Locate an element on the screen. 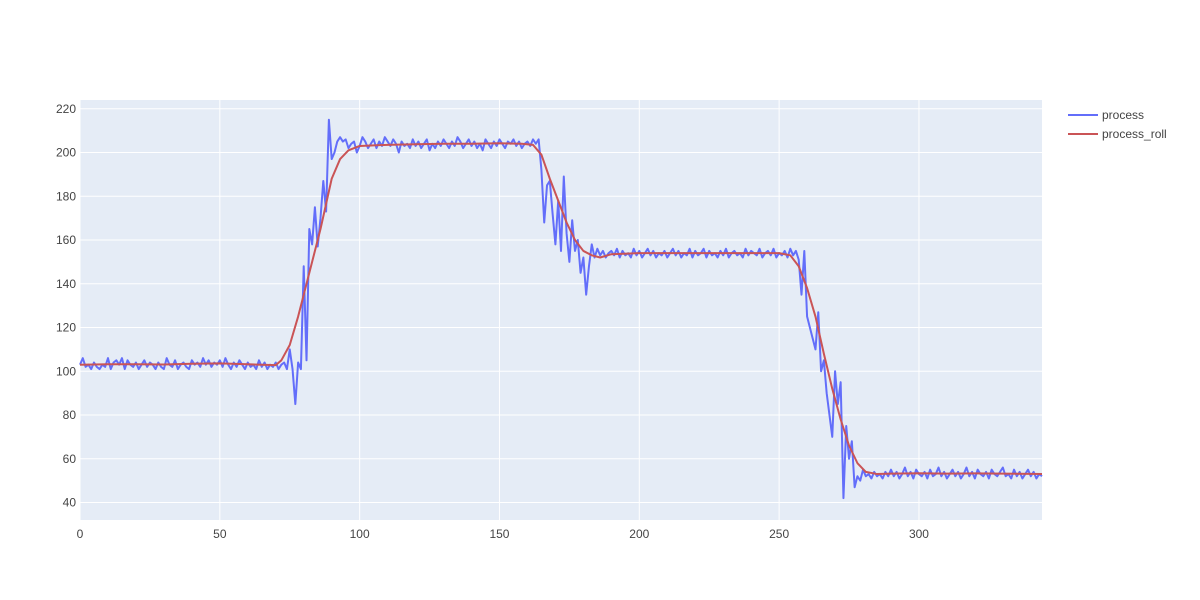 This screenshot has height=600, width=1200. legend-item-process: process is located at coordinates (1106, 115).